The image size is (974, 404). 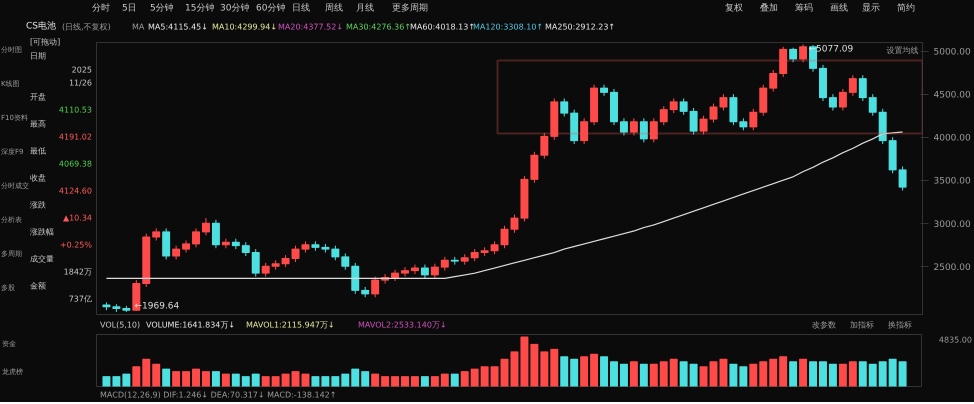 What do you see at coordinates (379, 27) in the screenshot?
I see `text: MA30:4276.36↑` at bounding box center [379, 27].